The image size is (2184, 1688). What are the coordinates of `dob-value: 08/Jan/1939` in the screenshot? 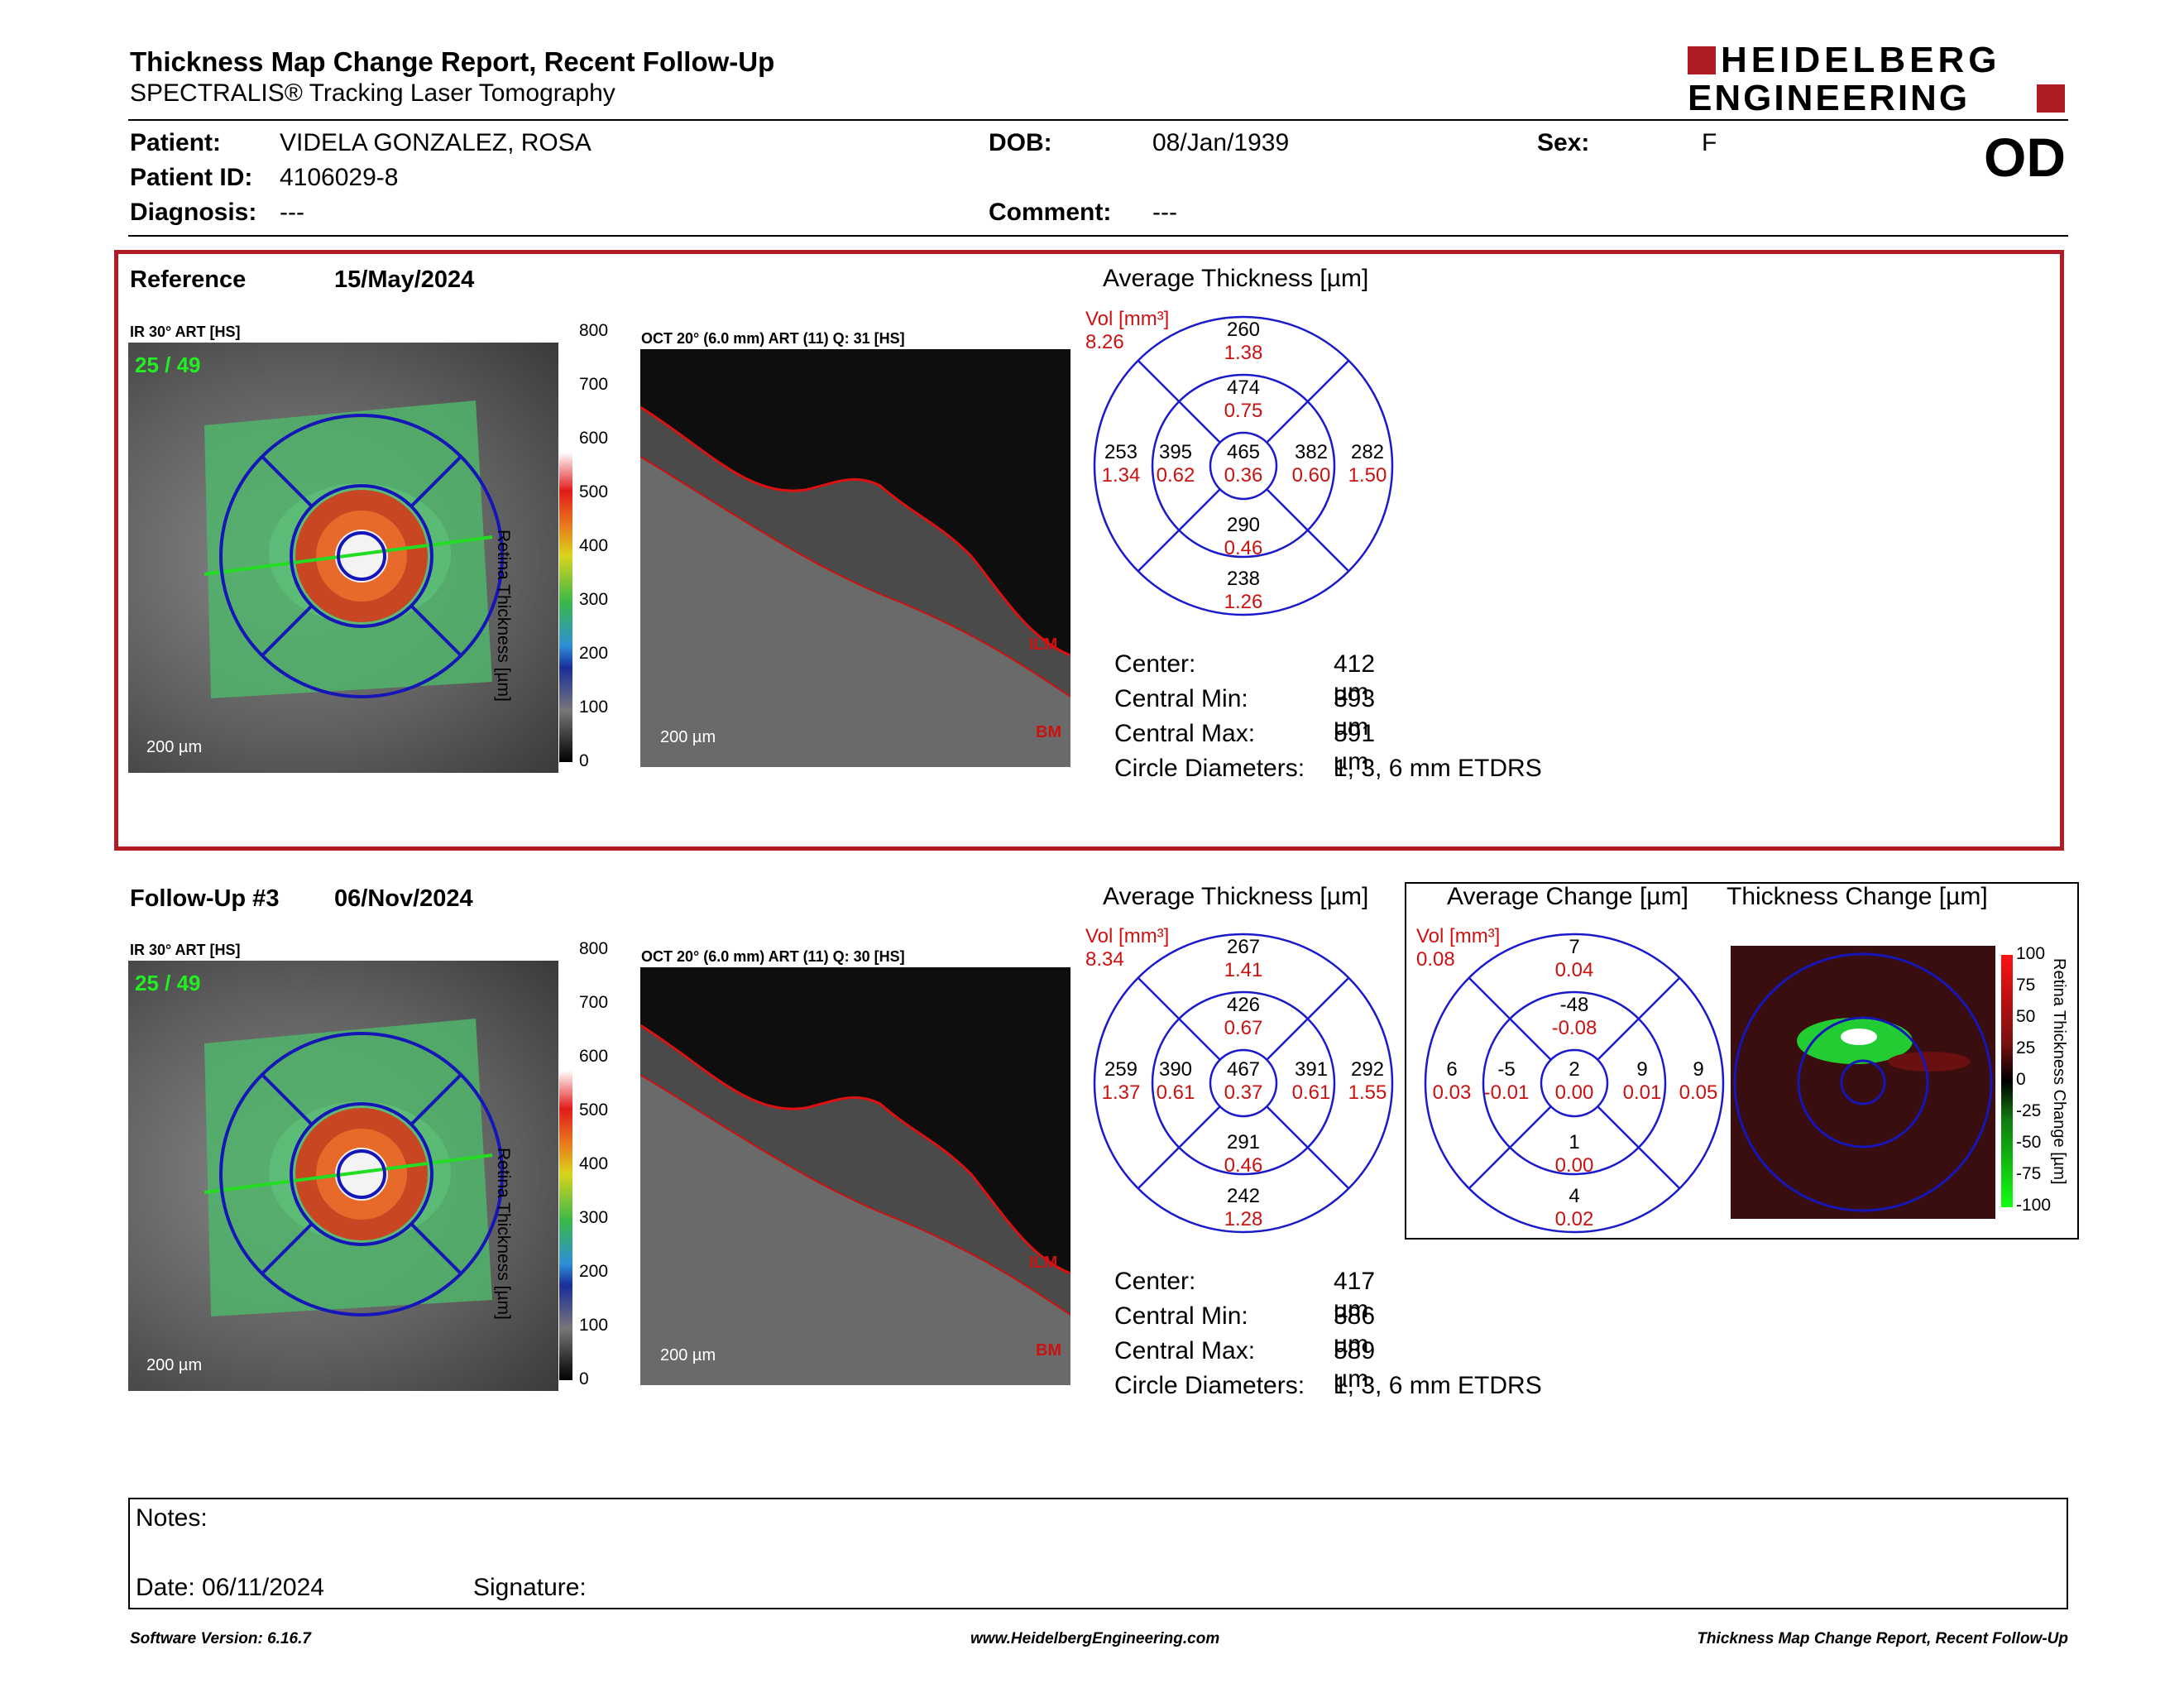 It's located at (1221, 142).